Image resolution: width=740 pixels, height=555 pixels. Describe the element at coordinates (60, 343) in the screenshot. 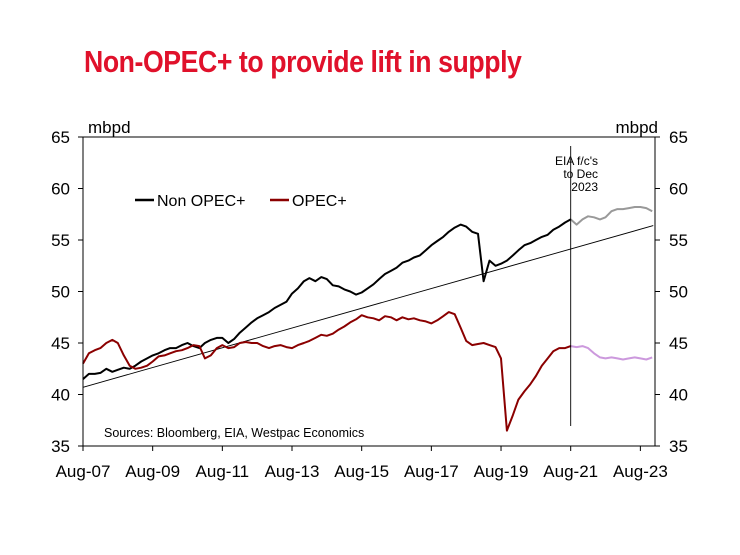

I see `y-tick-label-left: 45` at that location.